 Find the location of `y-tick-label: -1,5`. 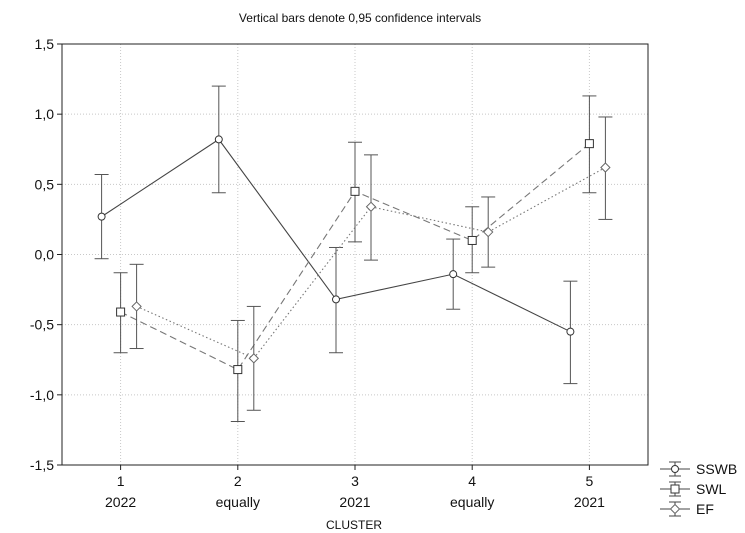

y-tick-label: -1,5 is located at coordinates (42, 465).